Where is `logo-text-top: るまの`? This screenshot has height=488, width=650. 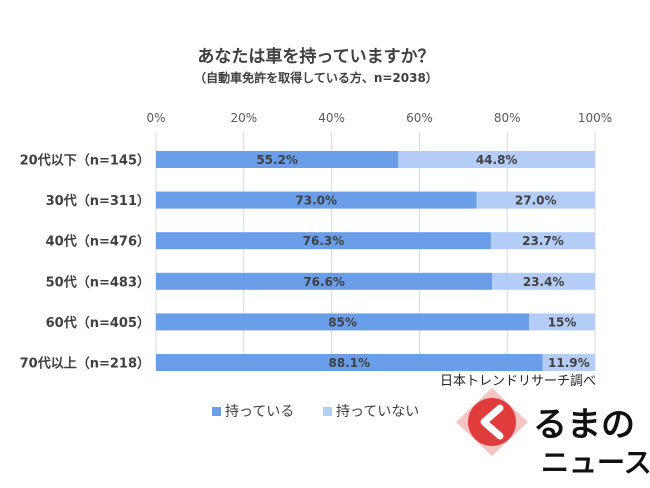 logo-text-top: るまの is located at coordinates (584, 425).